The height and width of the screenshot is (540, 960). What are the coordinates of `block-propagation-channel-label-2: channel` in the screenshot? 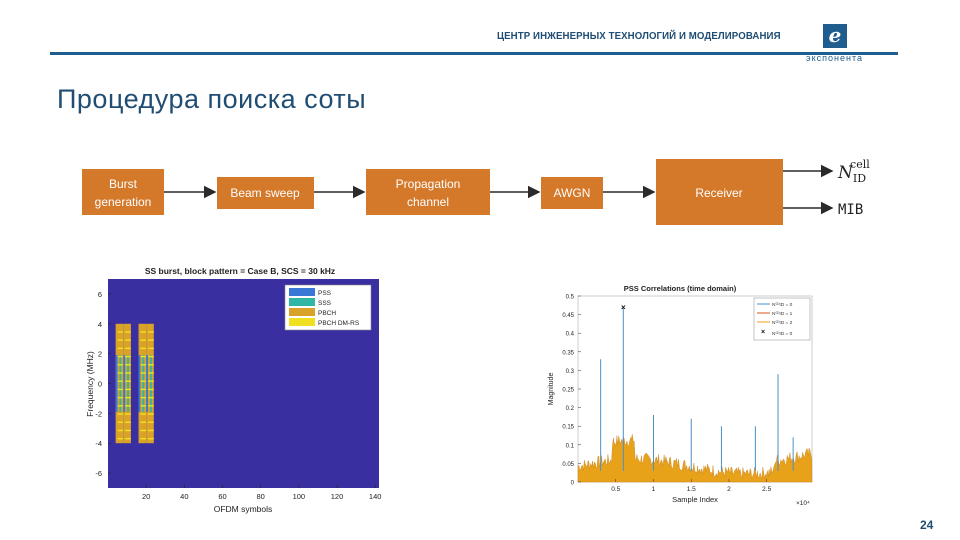 It's located at (428, 202).